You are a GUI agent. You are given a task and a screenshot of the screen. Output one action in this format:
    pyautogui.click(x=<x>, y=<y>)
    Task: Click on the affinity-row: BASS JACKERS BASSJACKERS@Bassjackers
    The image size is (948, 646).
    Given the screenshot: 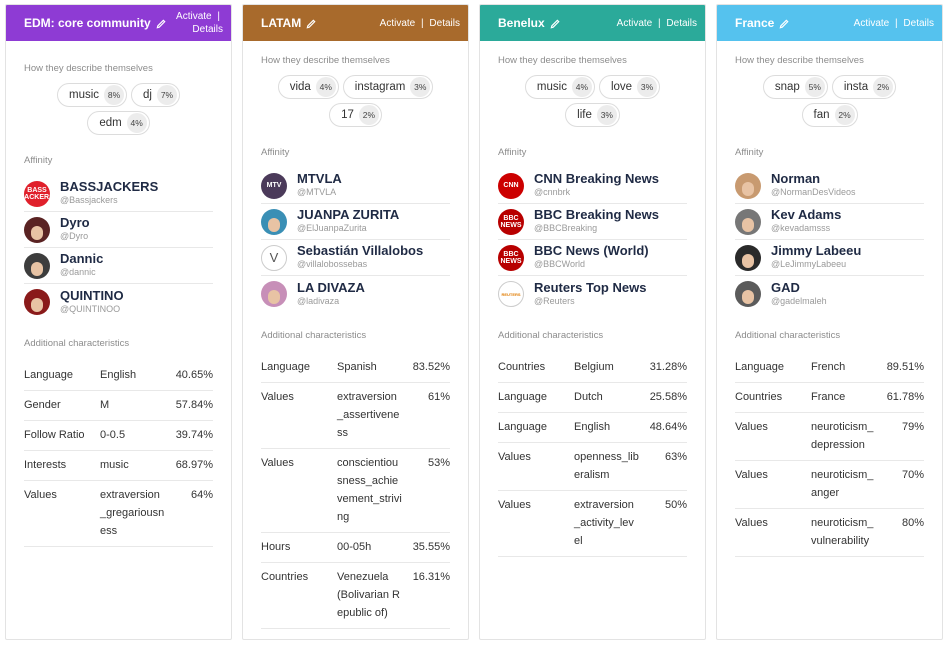 What is the action you would take?
    pyautogui.click(x=118, y=194)
    